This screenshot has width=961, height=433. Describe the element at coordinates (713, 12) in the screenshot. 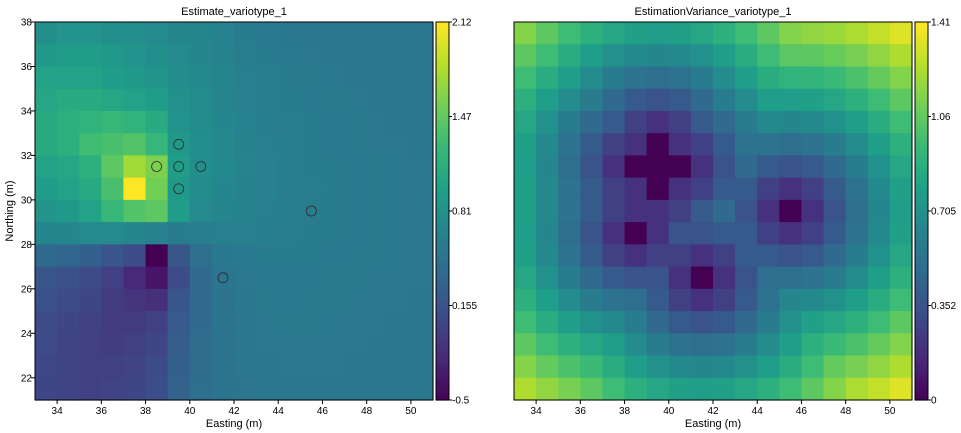

I see `chart-title: EstimationVariance_variotype_1` at that location.